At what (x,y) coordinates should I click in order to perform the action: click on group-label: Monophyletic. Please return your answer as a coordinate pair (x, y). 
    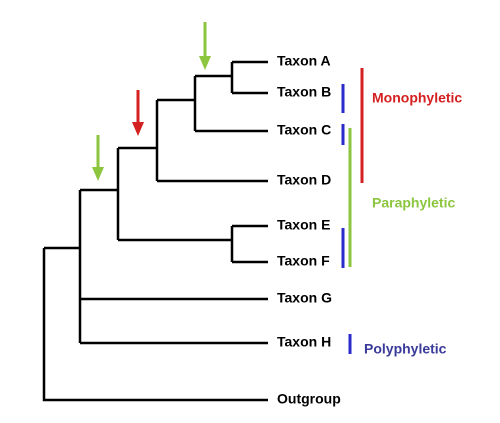
    Looking at the image, I should click on (417, 98).